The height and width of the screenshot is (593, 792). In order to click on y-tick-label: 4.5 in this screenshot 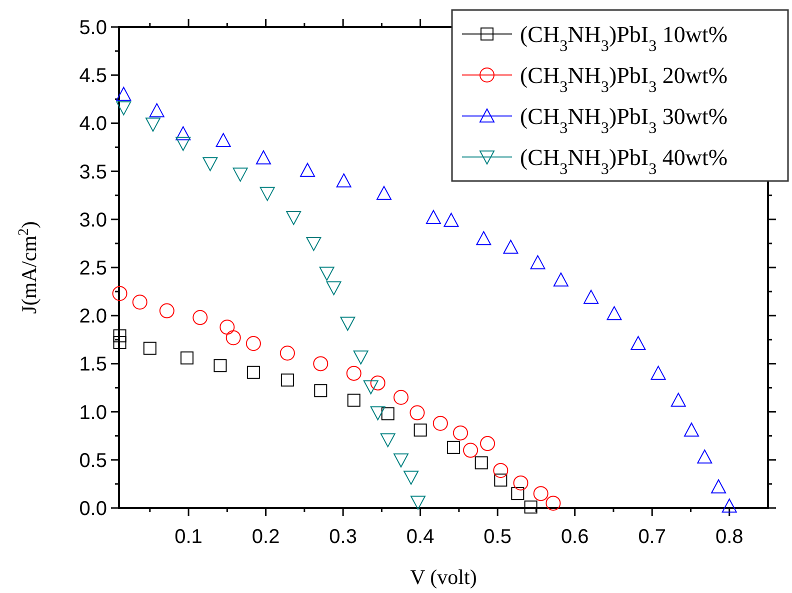, I will do `click(93, 76)`.